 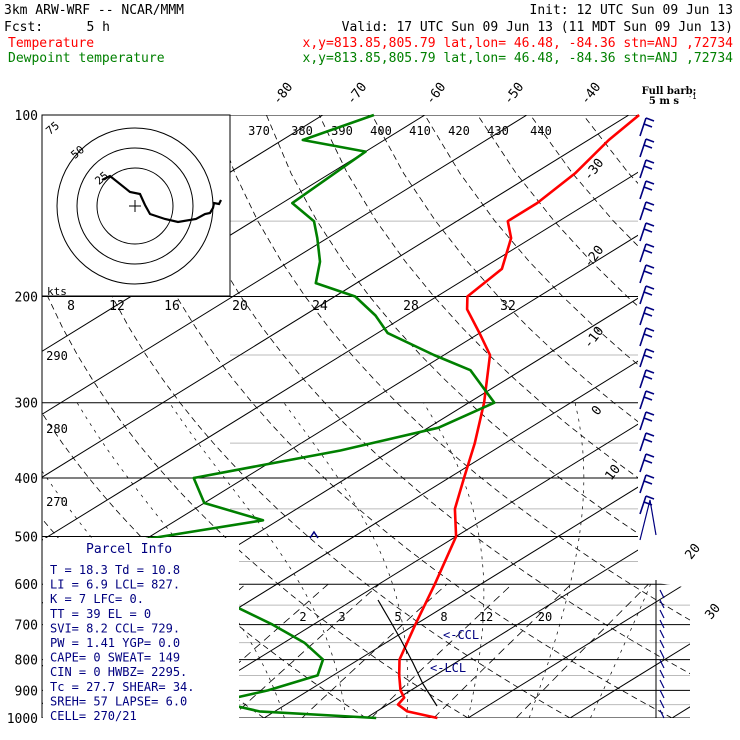 What do you see at coordinates (693, 552) in the screenshot?
I see `isotherm-tick-label: 20` at bounding box center [693, 552].